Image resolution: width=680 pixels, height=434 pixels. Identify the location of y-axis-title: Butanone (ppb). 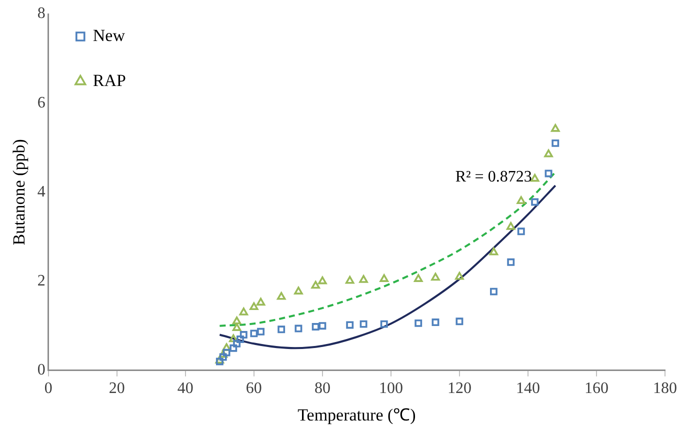
(19, 192).